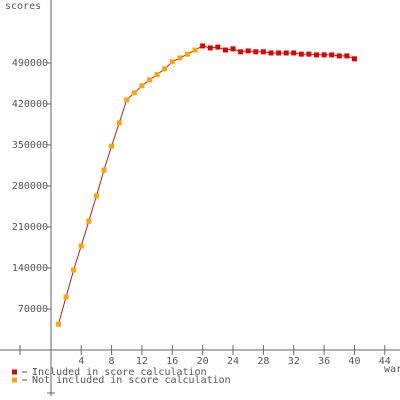  I want to click on x-tick-label: 32, so click(294, 361).